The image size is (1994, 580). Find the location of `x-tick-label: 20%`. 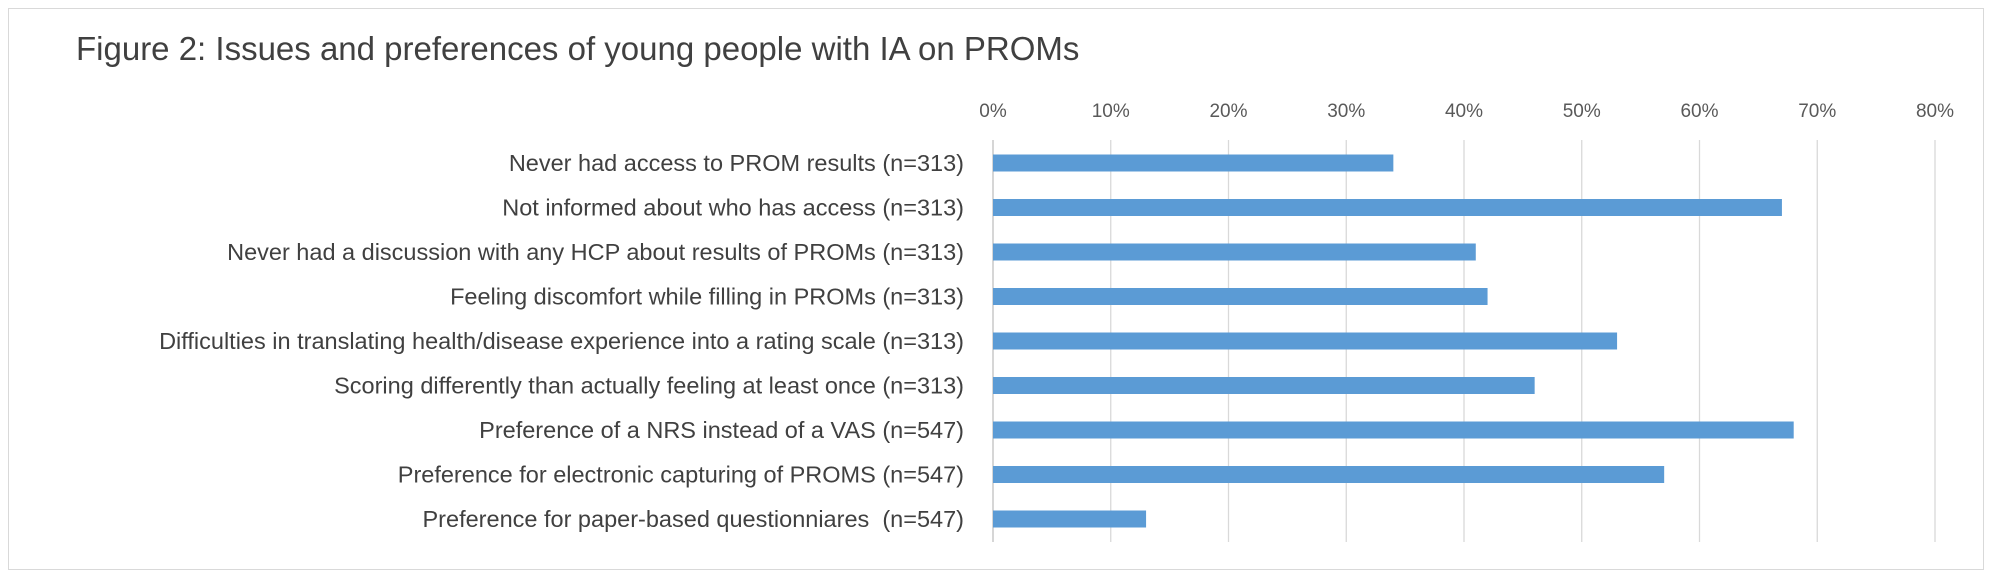

x-tick-label: 20% is located at coordinates (1228, 111).